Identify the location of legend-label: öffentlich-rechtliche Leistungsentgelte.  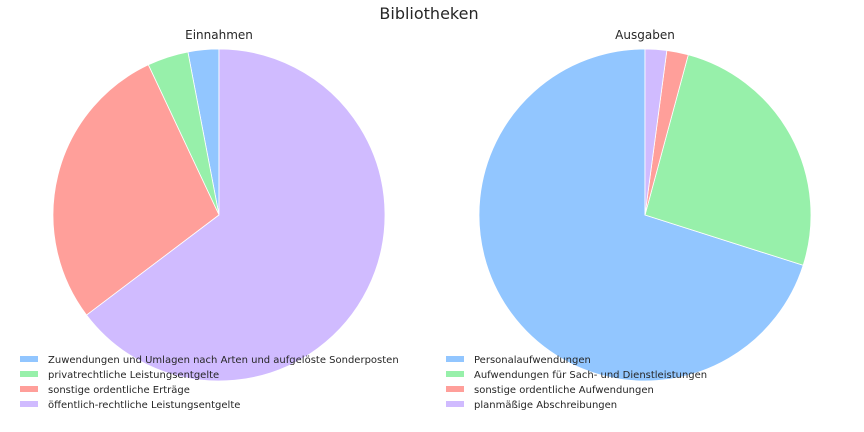
(144, 405).